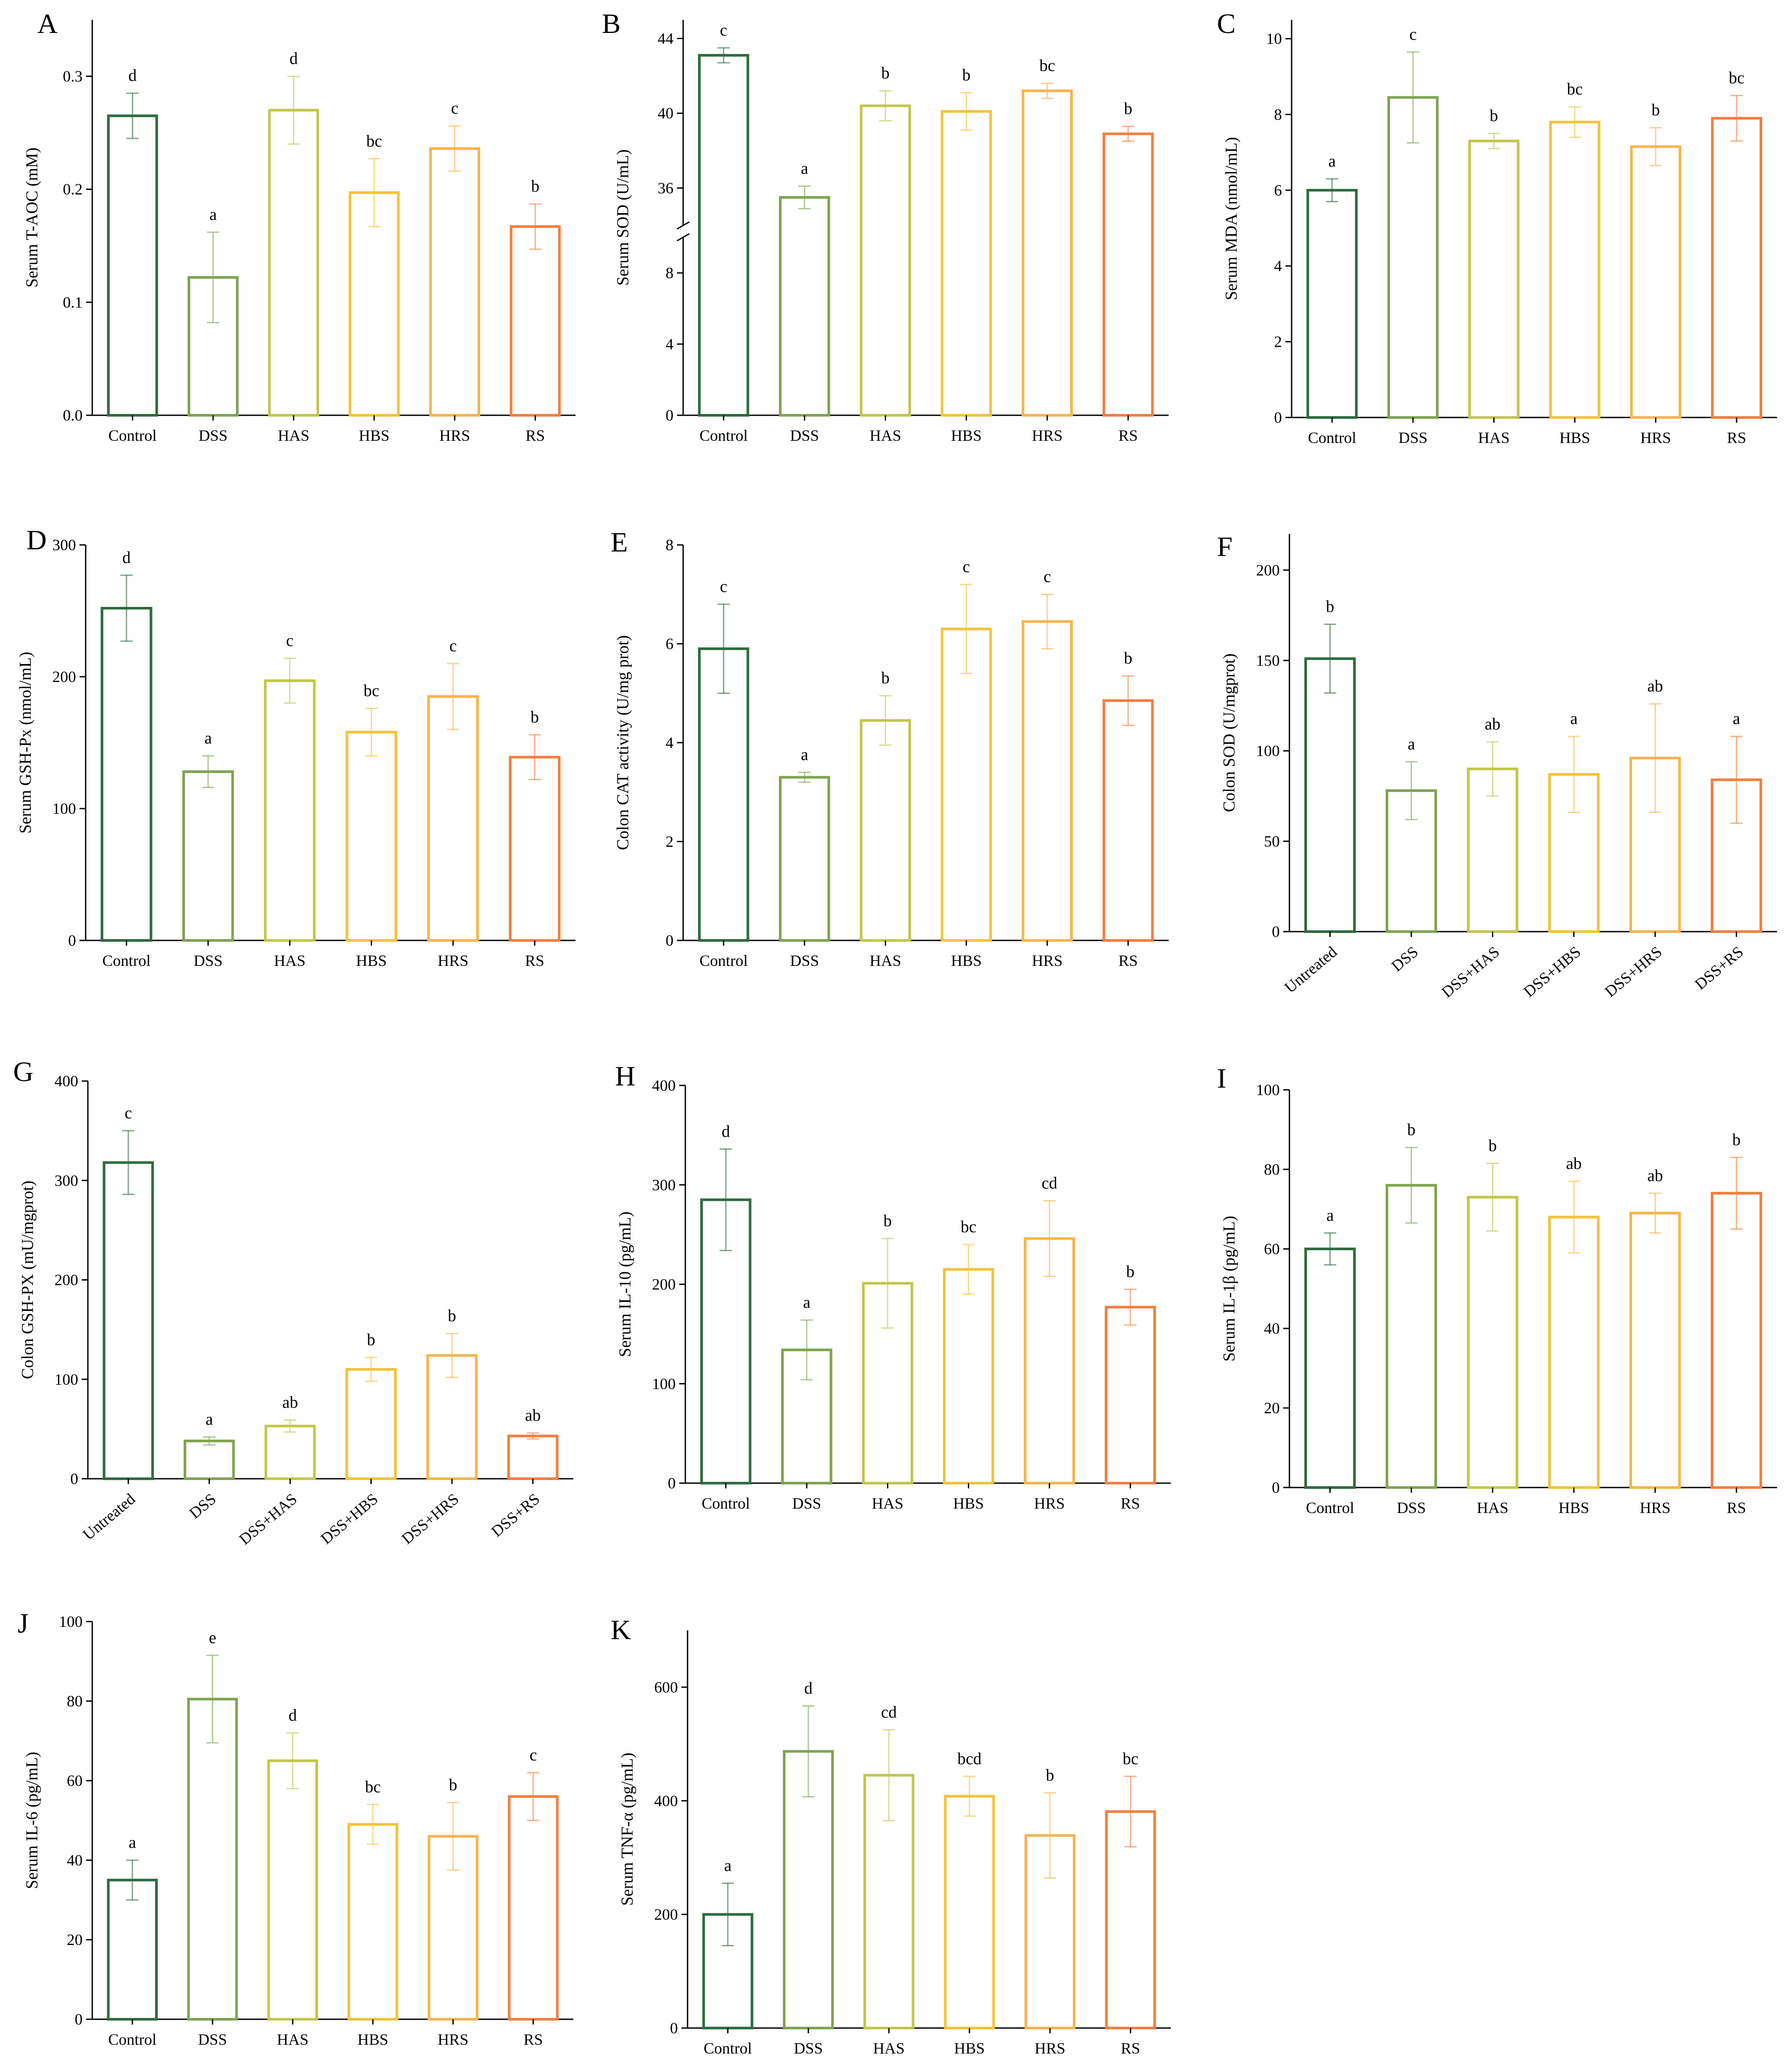 The width and height of the screenshot is (1792, 2061). What do you see at coordinates (1736, 1140) in the screenshot?
I see `significance-letter-i-5: b` at bounding box center [1736, 1140].